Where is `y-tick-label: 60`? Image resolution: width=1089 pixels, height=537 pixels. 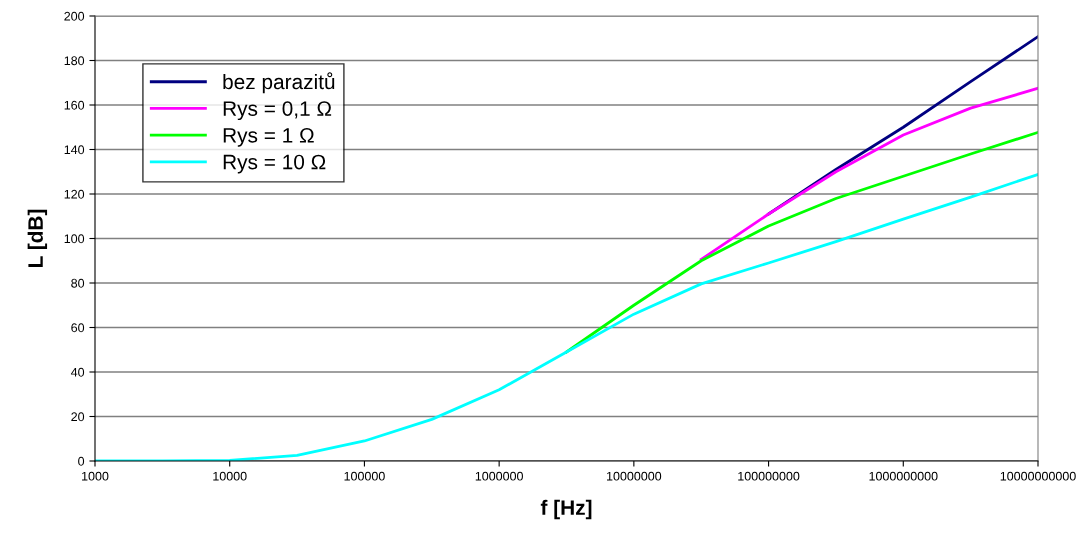
y-tick-label: 60 is located at coordinates (78, 328).